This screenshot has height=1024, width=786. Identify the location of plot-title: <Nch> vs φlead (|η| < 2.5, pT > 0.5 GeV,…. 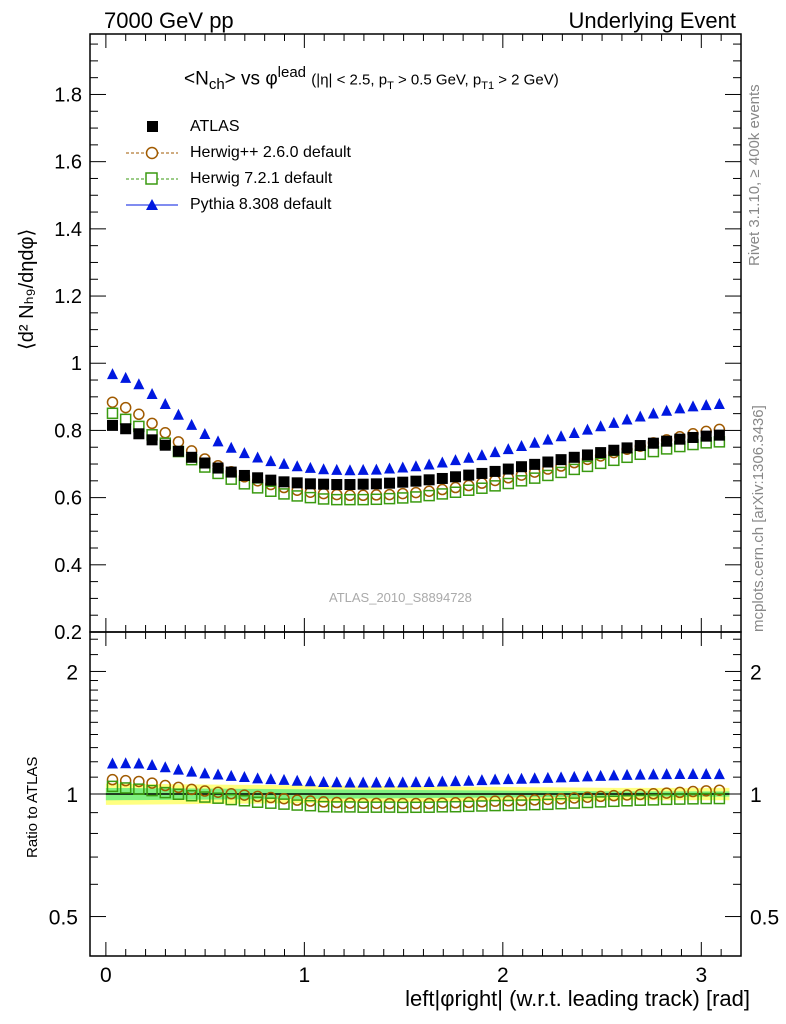
(371, 78).